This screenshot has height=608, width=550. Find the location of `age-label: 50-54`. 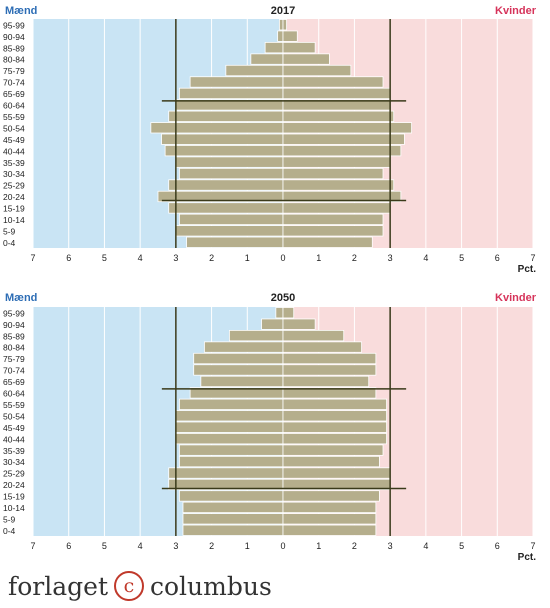

age-label: 50-54 is located at coordinates (14, 416).